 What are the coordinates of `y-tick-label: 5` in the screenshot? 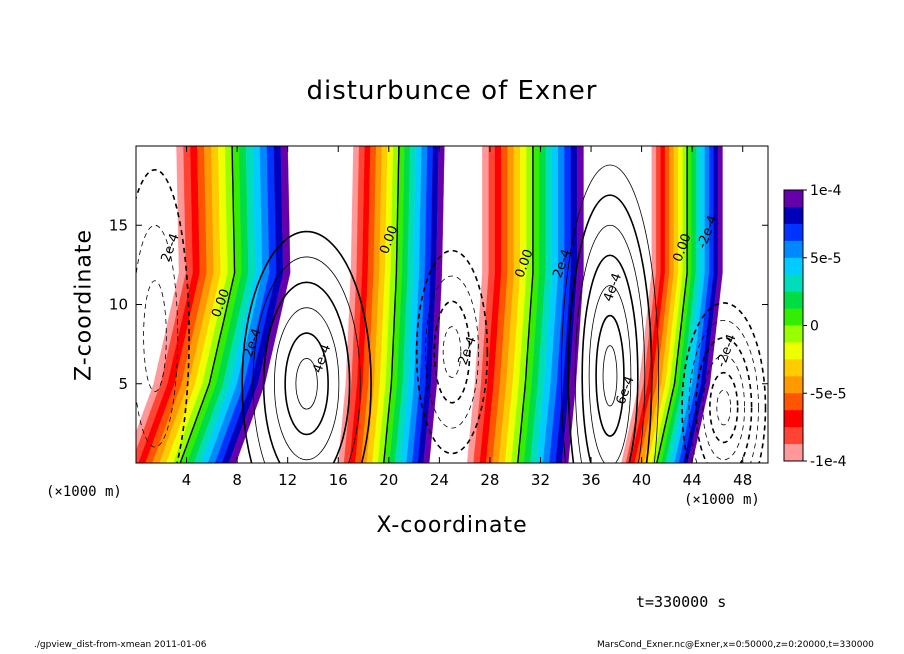 It's located at (123, 384).